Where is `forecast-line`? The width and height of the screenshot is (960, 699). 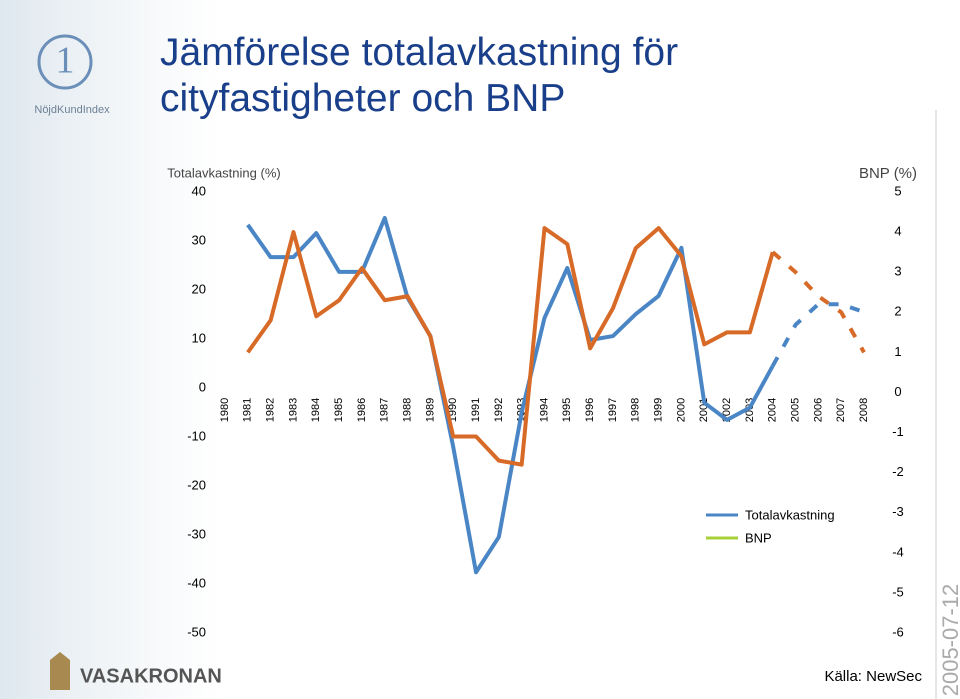
forecast-line is located at coordinates (817, 334).